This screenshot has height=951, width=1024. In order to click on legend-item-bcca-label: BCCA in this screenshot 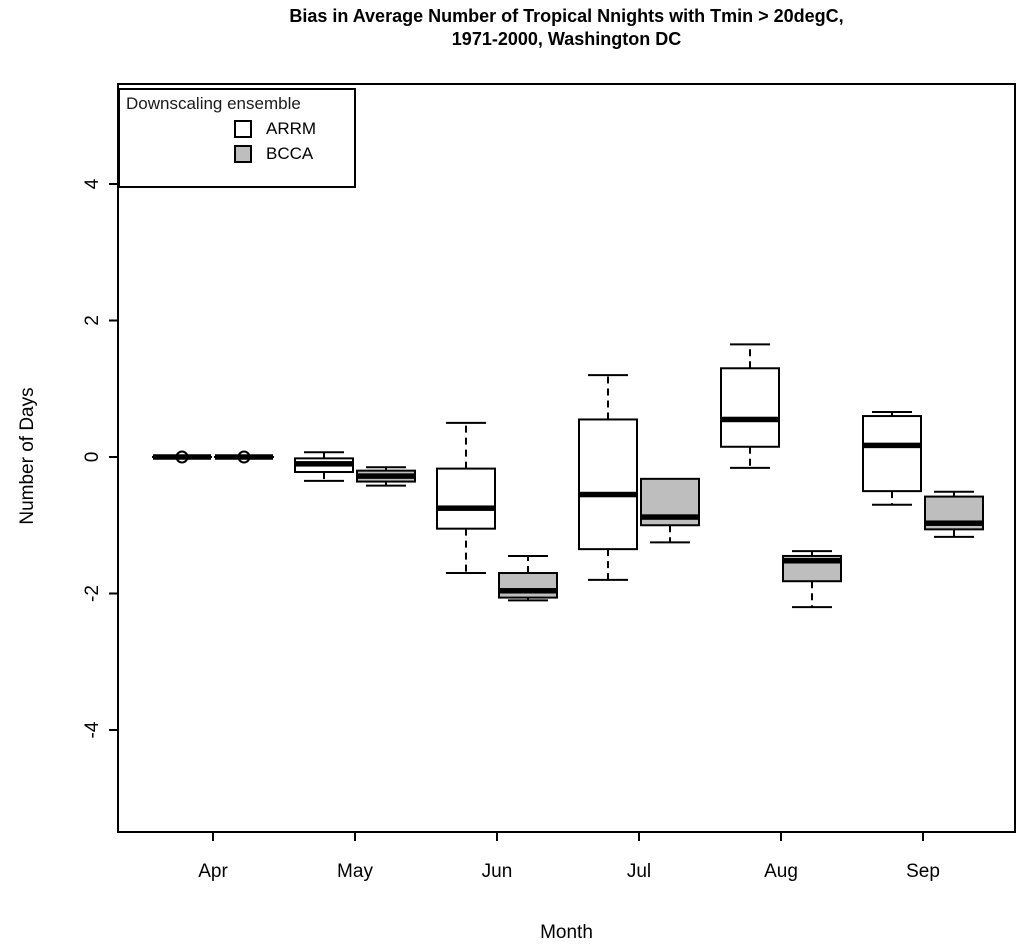, I will do `click(290, 153)`.